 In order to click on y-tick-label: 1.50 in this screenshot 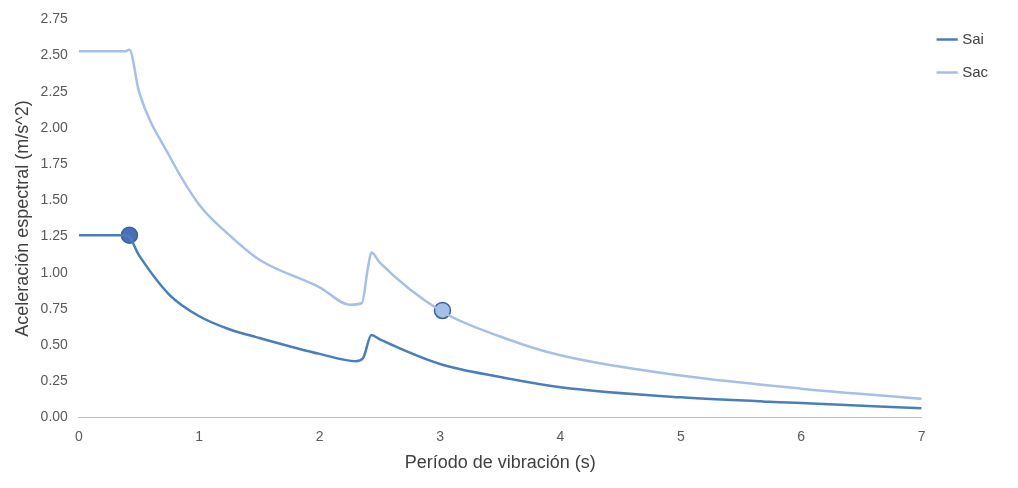, I will do `click(54, 199)`.